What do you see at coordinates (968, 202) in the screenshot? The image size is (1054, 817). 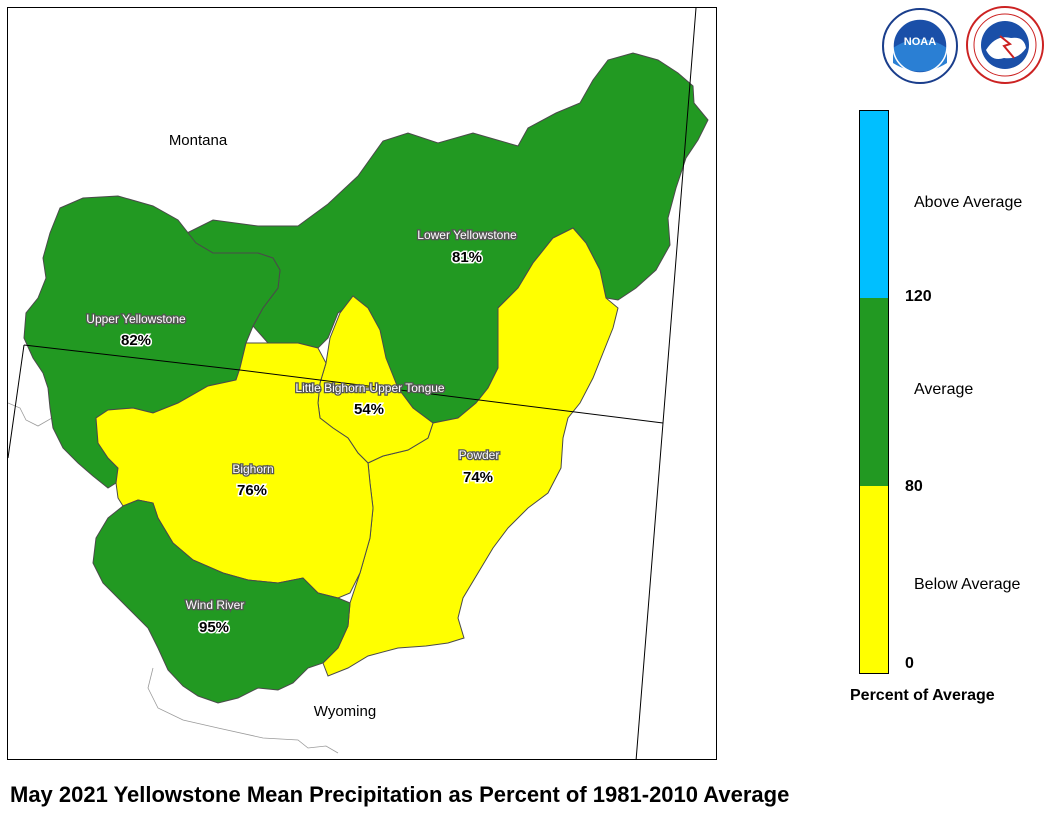 I see `legend-label-above-average: Above Average` at bounding box center [968, 202].